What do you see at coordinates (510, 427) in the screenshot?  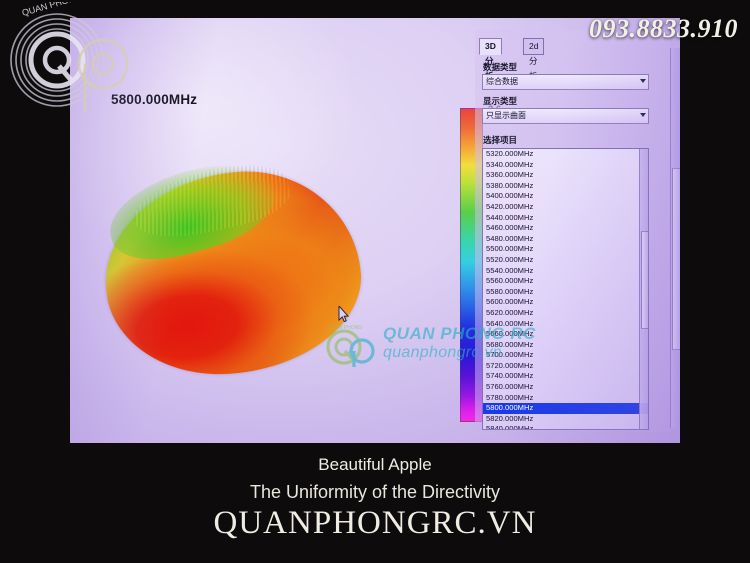 I see `list-item: 5840.000MHz` at bounding box center [510, 427].